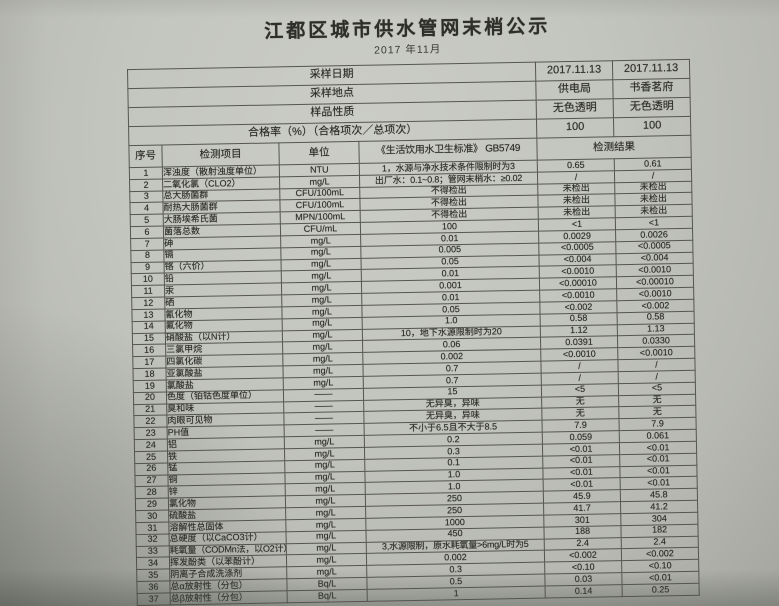  Describe the element at coordinates (150, 386) in the screenshot. I see `seq-cell: 19` at that location.